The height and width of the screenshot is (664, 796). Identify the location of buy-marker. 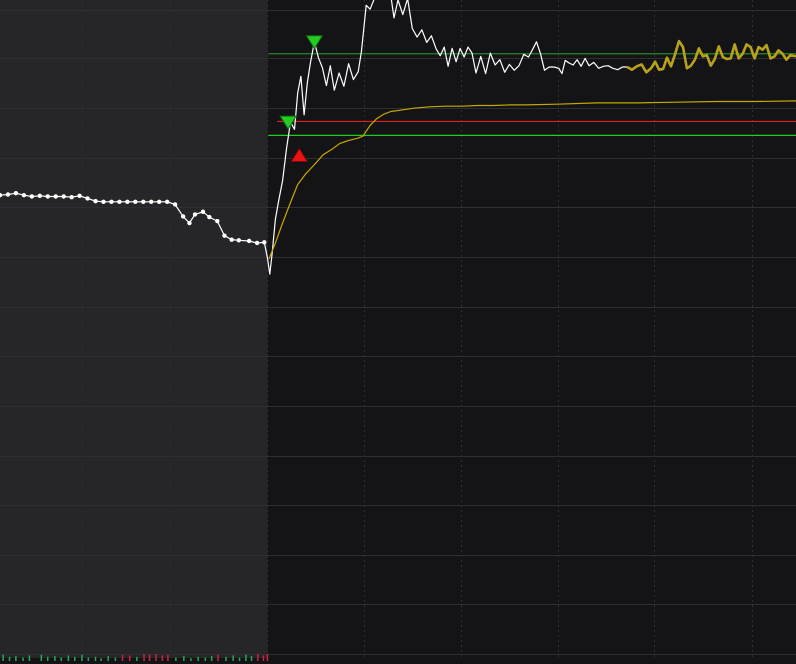
(299, 154).